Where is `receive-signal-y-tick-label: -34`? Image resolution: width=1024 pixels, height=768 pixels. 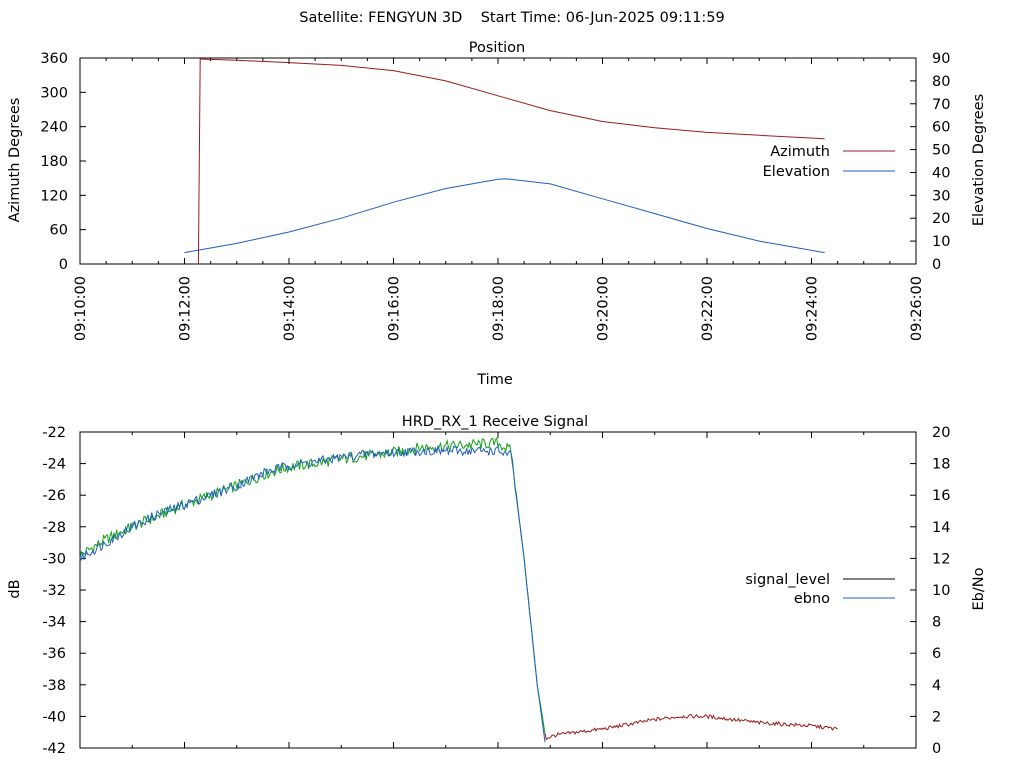 receive-signal-y-tick-label: -34 is located at coordinates (54, 623).